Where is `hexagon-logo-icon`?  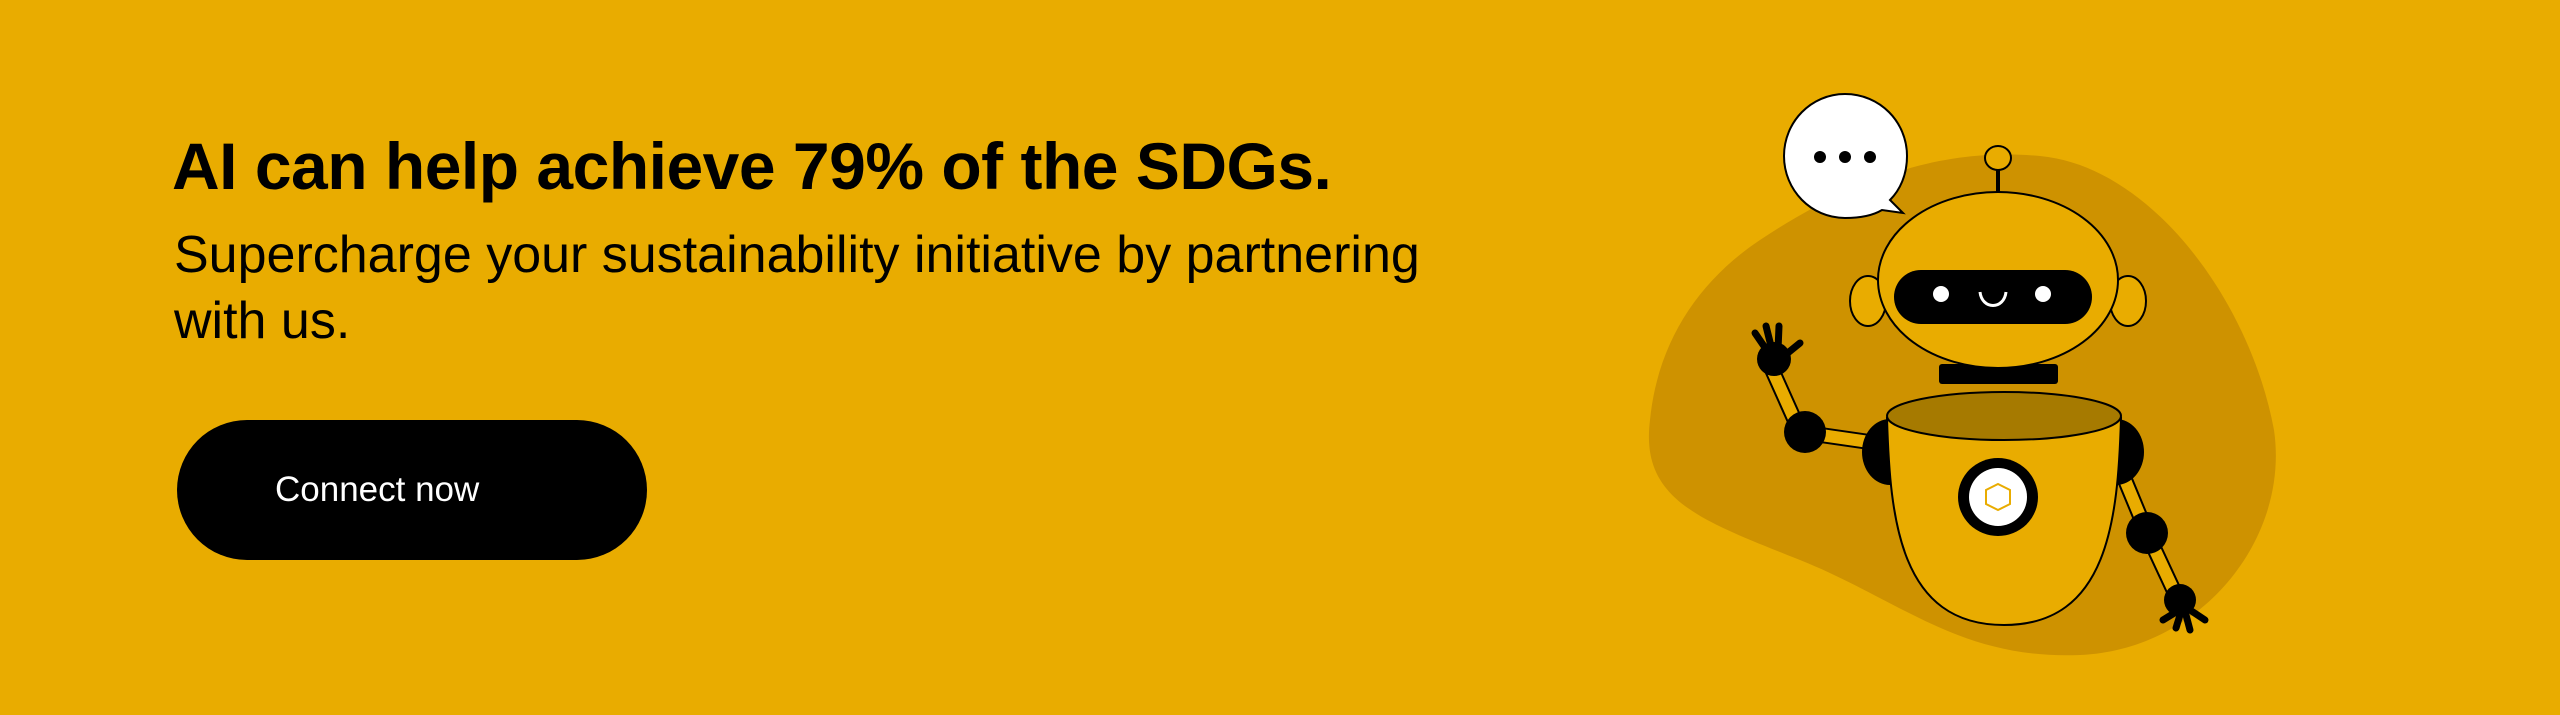 hexagon-logo-icon is located at coordinates (1998, 497).